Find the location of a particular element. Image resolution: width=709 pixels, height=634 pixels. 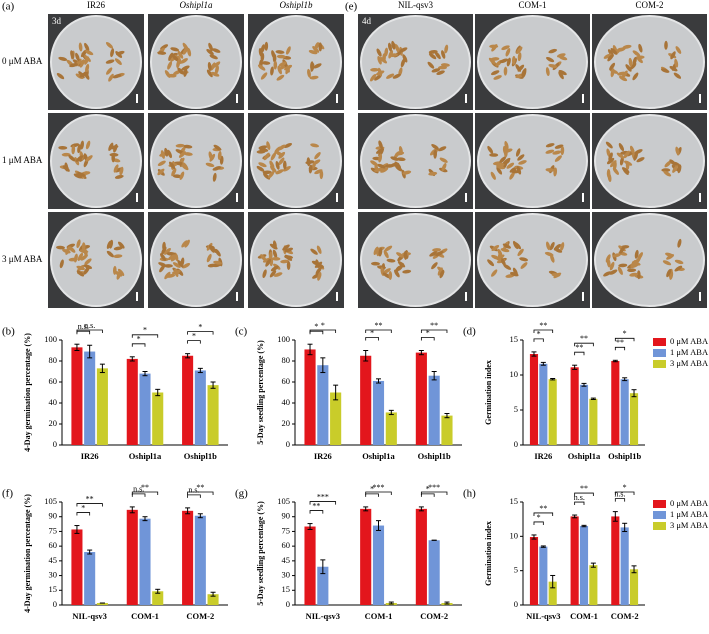

significance-label: * is located at coordinates (372, 489).